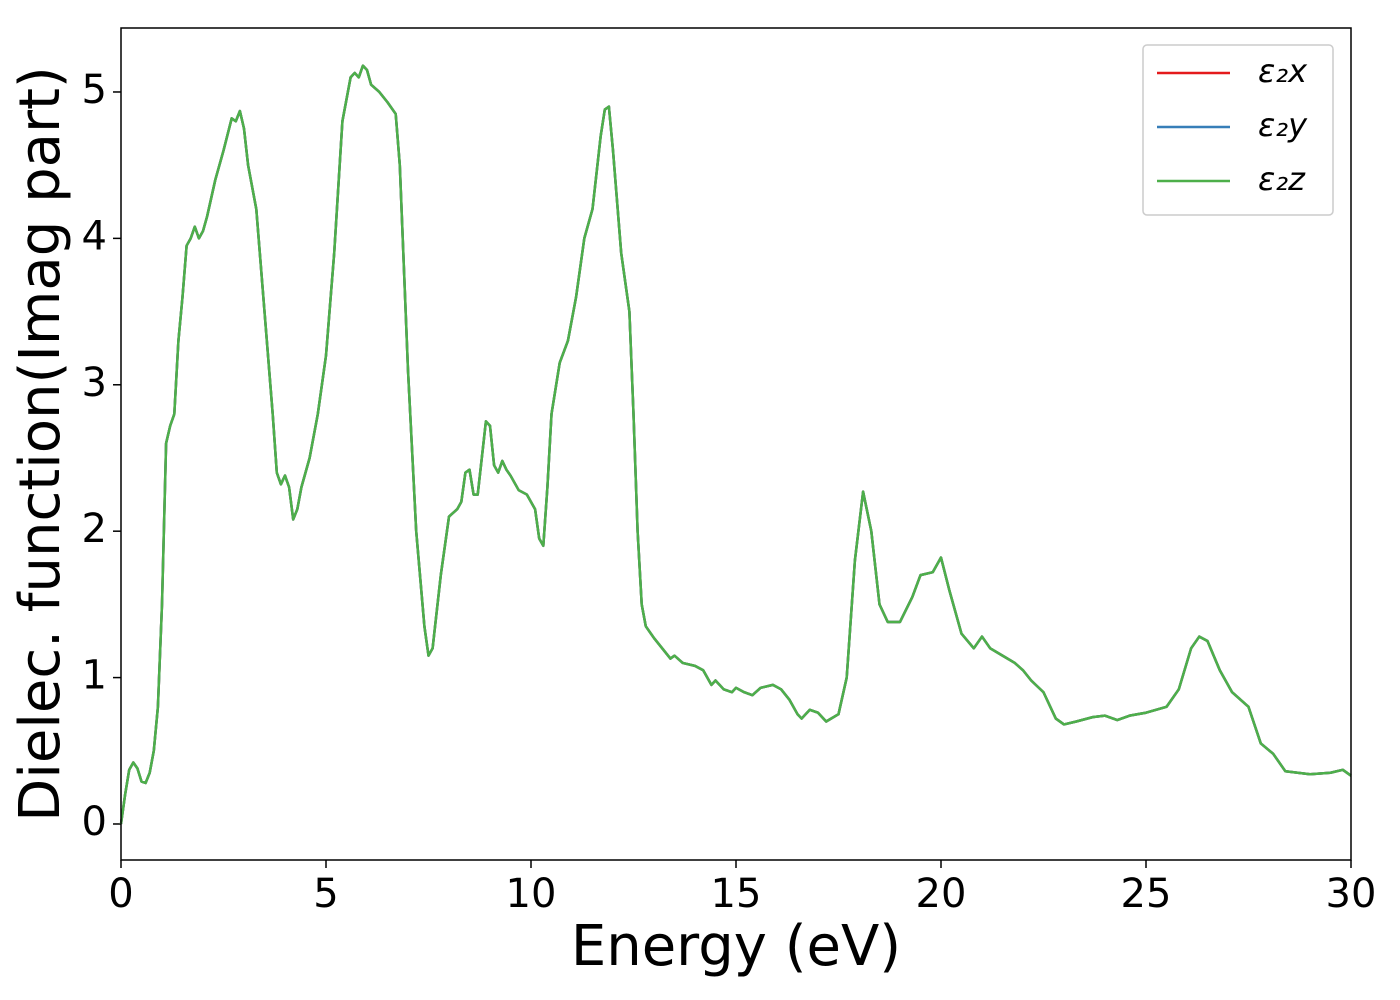  I want to click on y-tick-label: 1, so click(94, 676).